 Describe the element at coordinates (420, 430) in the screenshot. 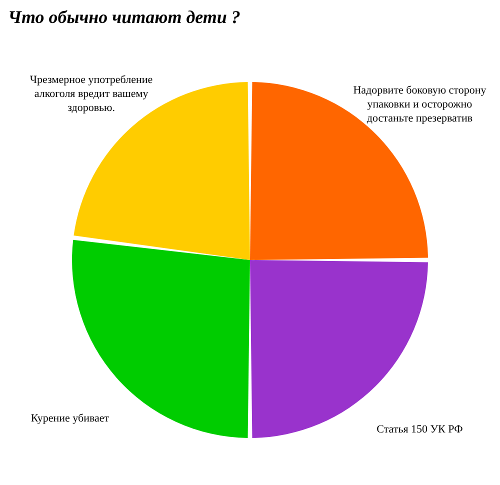

I see `slice-label: Статья 150 УК РФ` at that location.